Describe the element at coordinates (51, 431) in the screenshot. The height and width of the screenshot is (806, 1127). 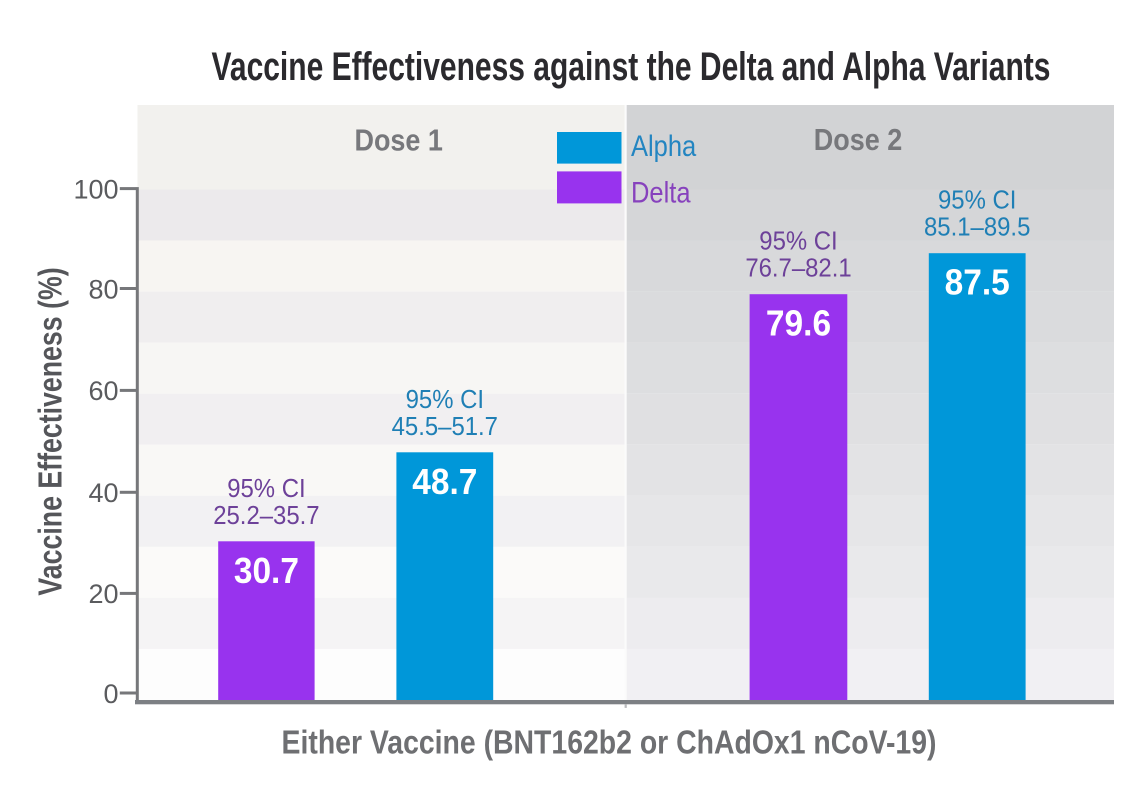
I see `svg-text: Vaccine Effectiveness (%)` at that location.